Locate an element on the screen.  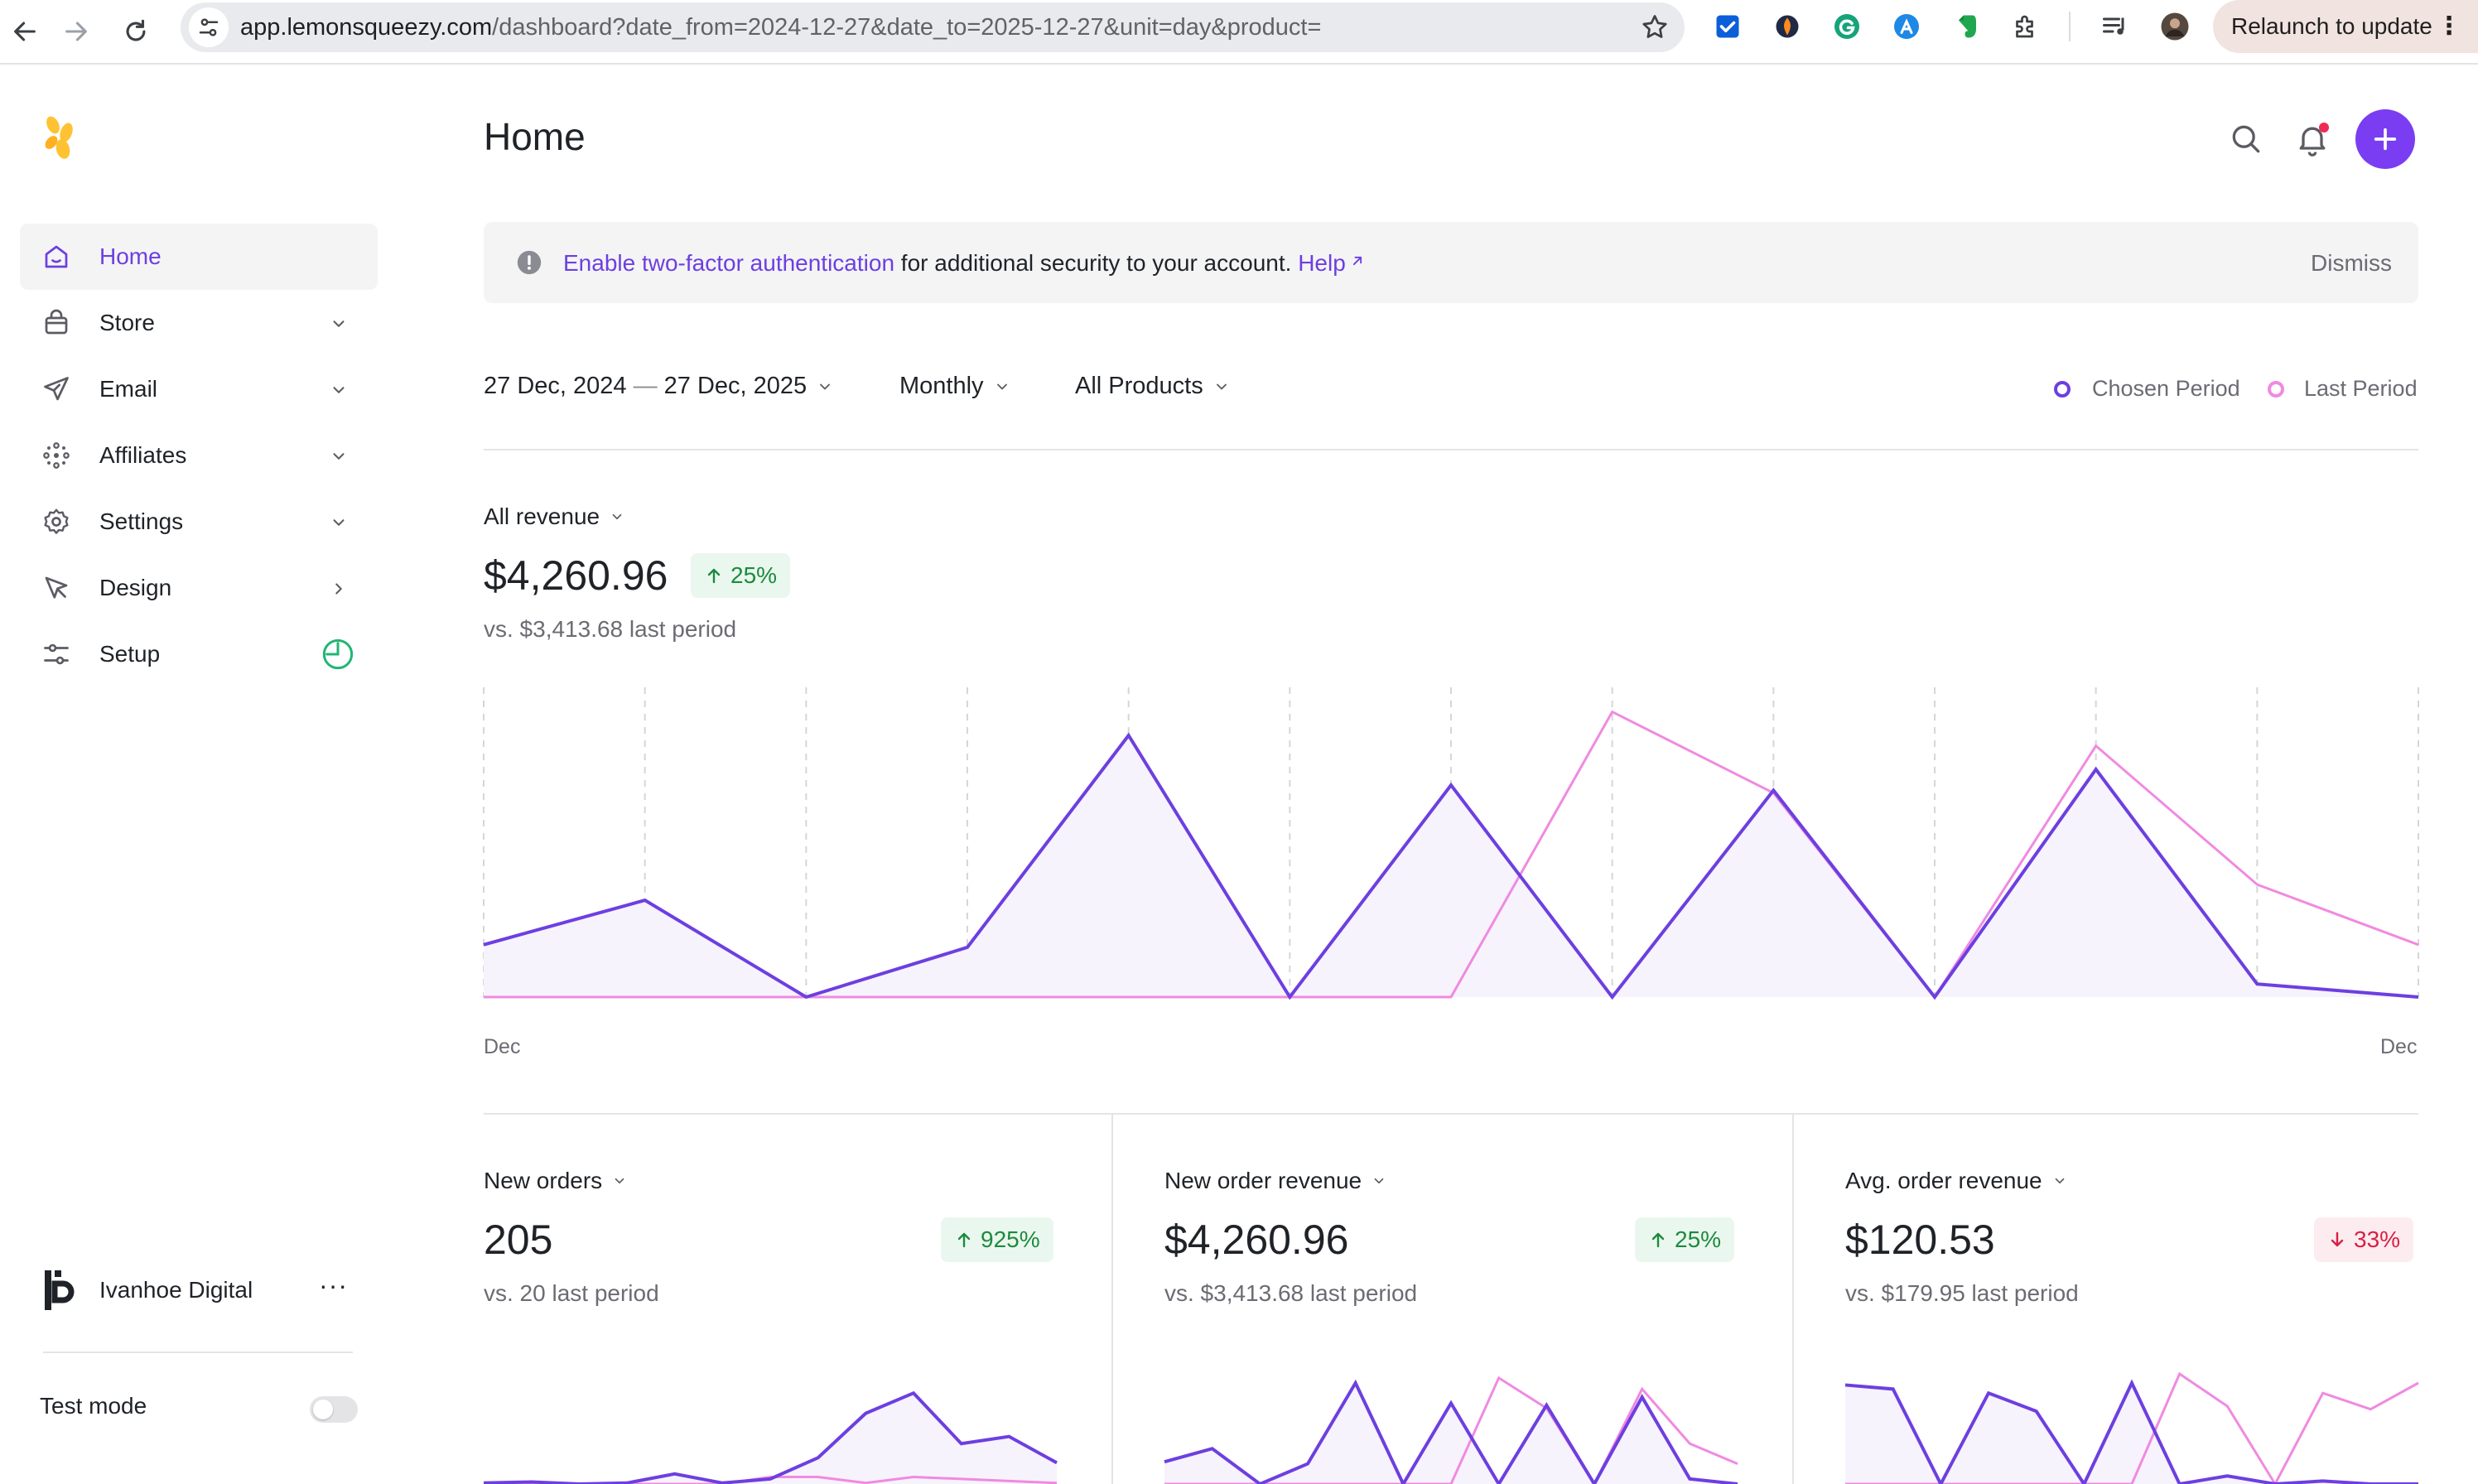
extension-flame-icon is located at coordinates (1787, 26).